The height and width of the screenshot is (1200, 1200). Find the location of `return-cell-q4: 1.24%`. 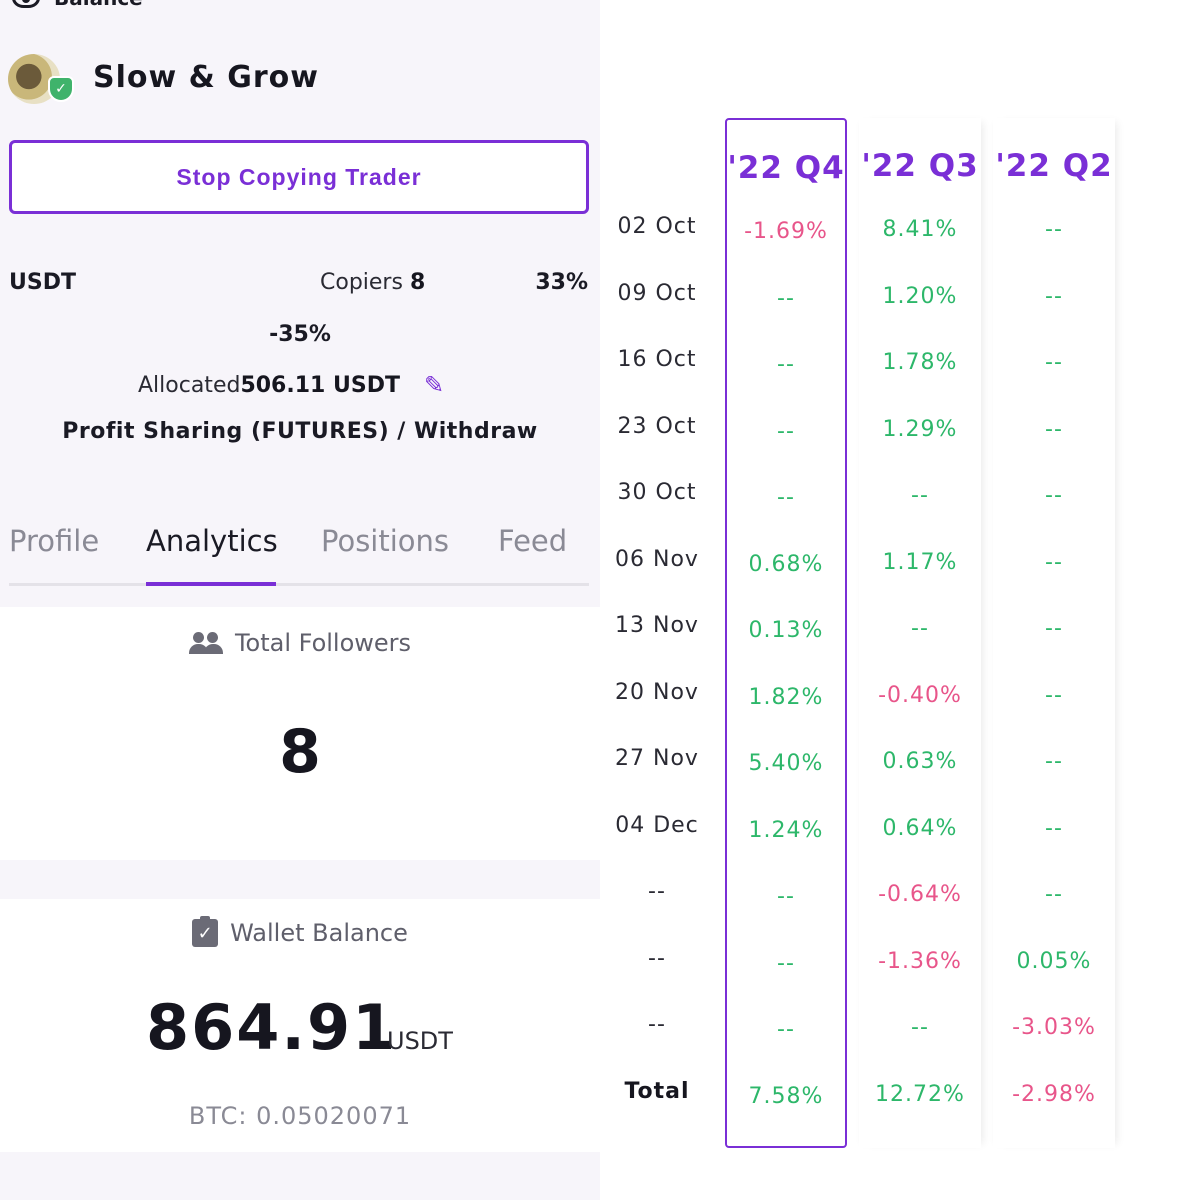

return-cell-q4: 1.24% is located at coordinates (786, 830).